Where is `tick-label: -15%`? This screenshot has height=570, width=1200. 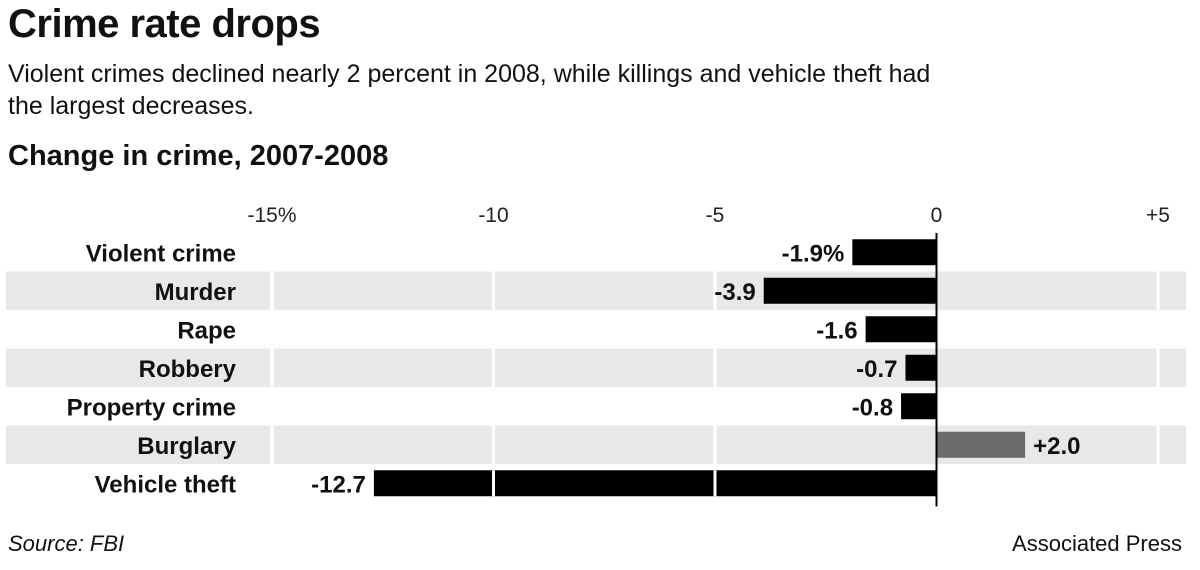
tick-label: -15% is located at coordinates (271, 215).